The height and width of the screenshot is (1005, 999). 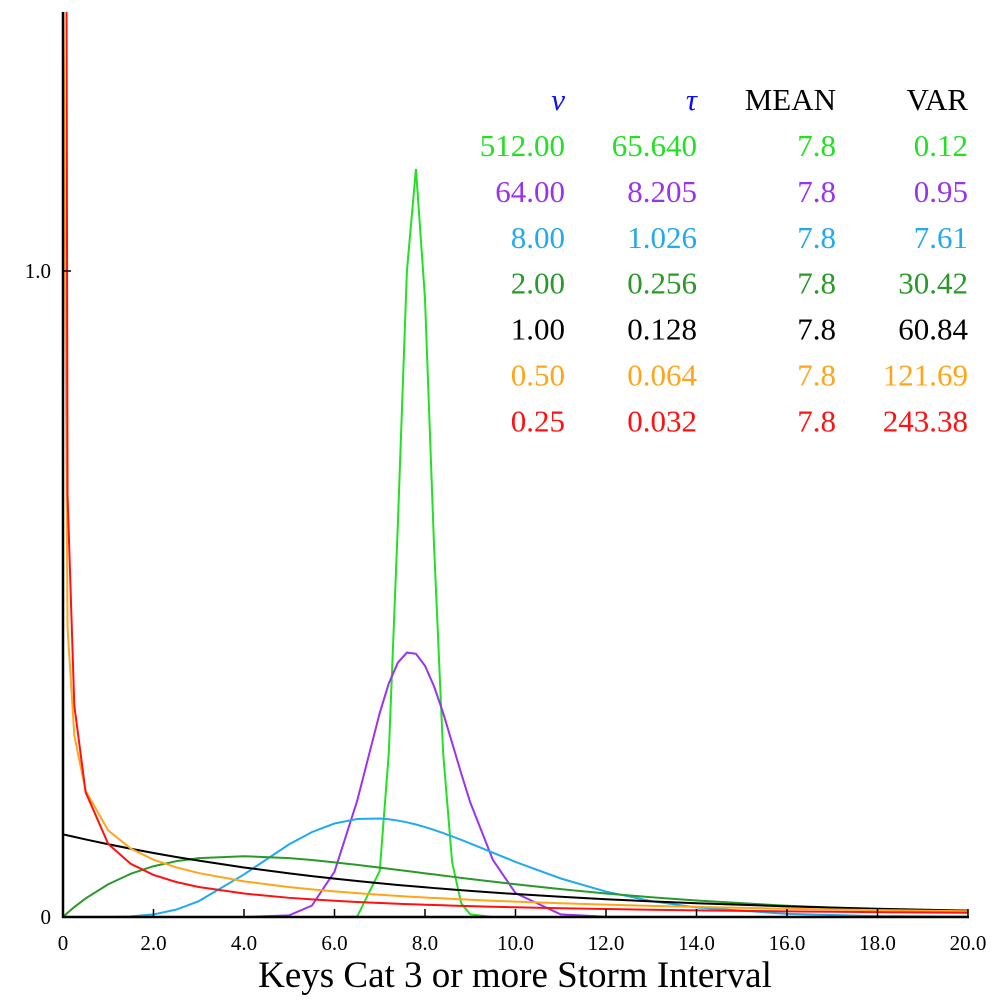 I want to click on table-cell: 0.95, so click(x=941, y=191).